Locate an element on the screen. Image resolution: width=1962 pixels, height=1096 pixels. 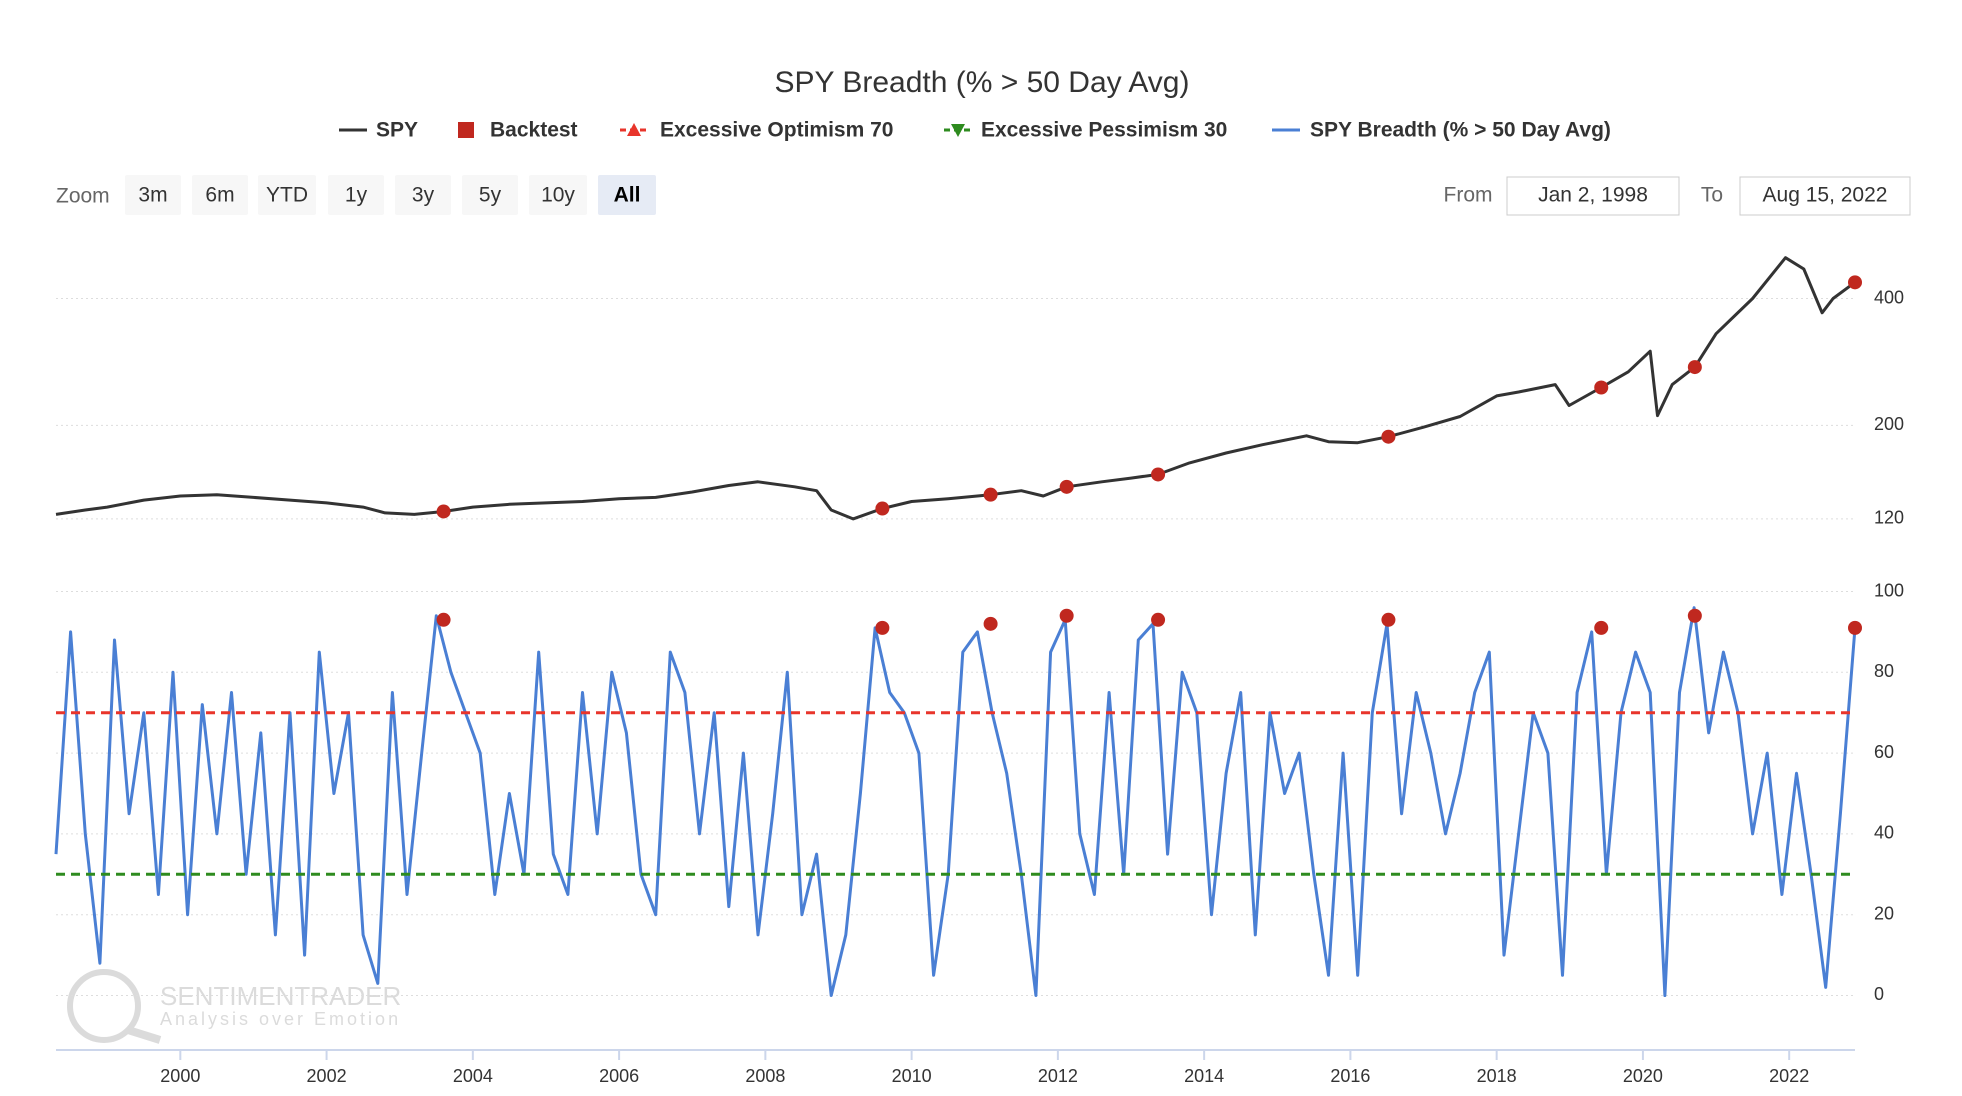
legend-label: SPY Breadth (% > 50 Day Avg) is located at coordinates (1460, 130).